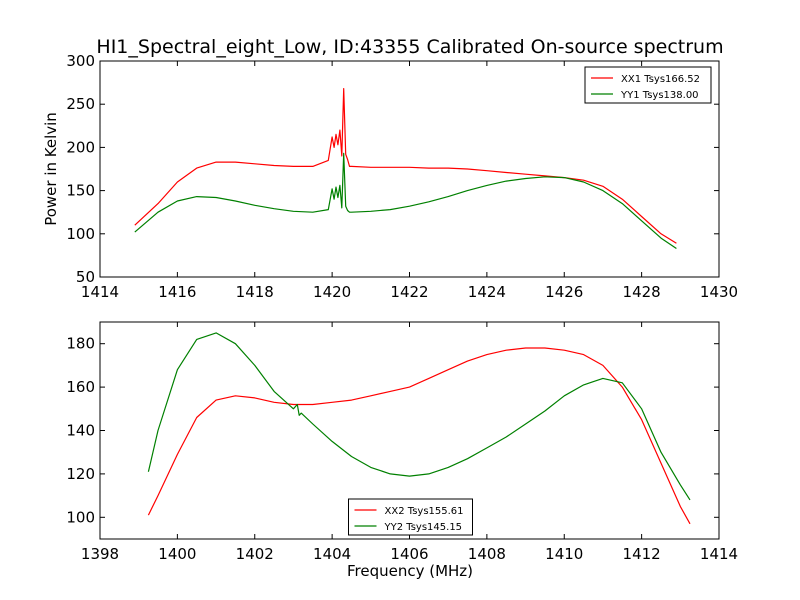 The width and height of the screenshot is (800, 600). What do you see at coordinates (424, 511) in the screenshot?
I see `bottom-panel-legend-label: XX2 Tsys155.61` at bounding box center [424, 511].